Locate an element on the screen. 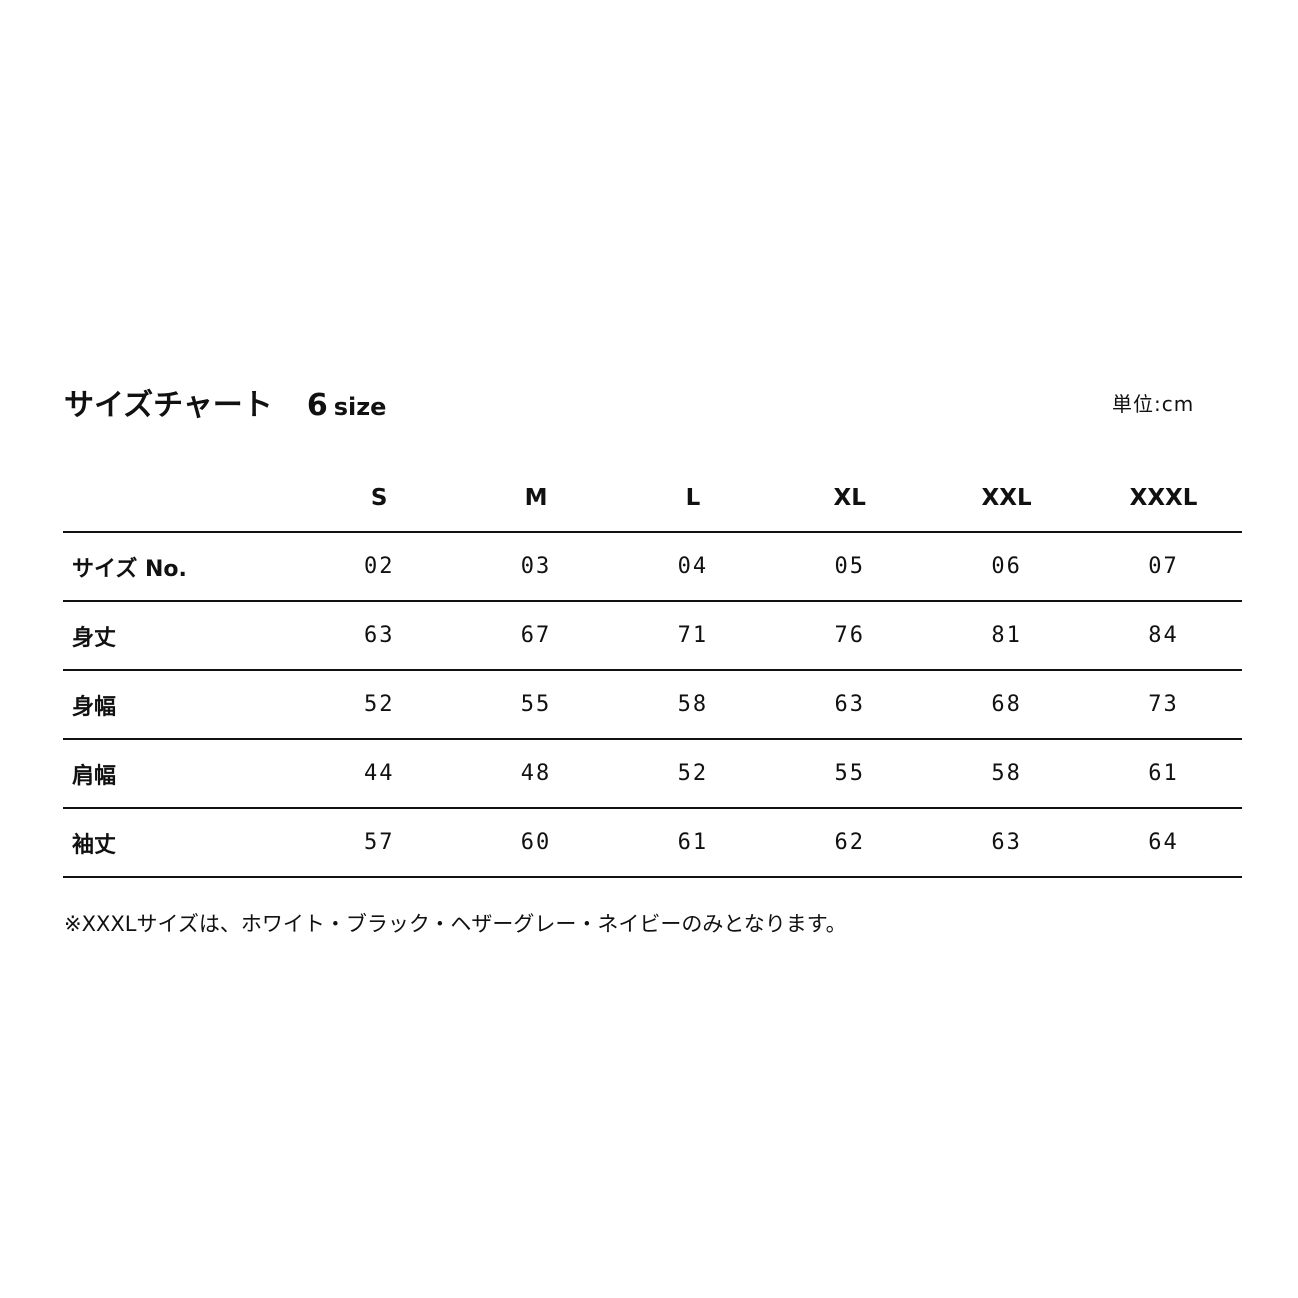 The height and width of the screenshot is (1298, 1298). title-main: サイズチャート is located at coordinates (168, 405).